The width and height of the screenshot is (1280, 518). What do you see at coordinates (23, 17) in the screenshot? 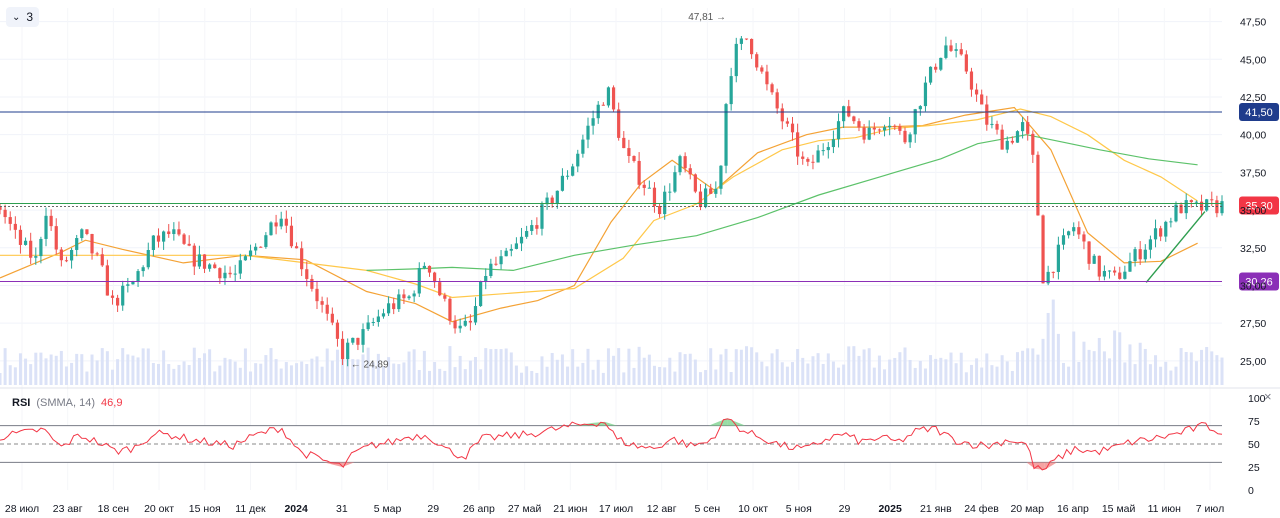
I see `collapse-indicators-button: ⌄ 3` at bounding box center [23, 17].